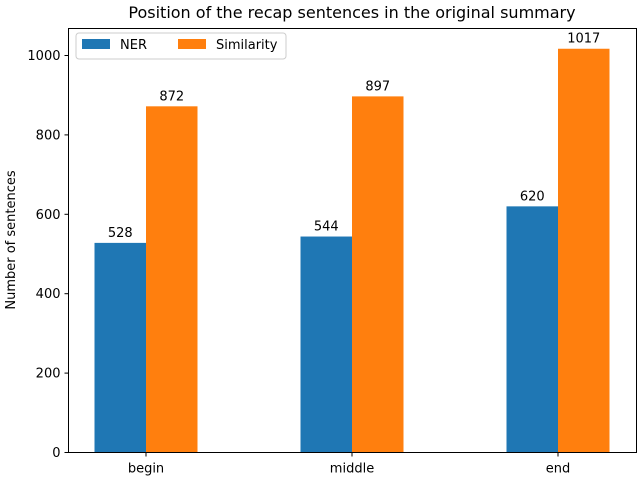  I want to click on y-axis-label: Number of sentences, so click(11, 240).